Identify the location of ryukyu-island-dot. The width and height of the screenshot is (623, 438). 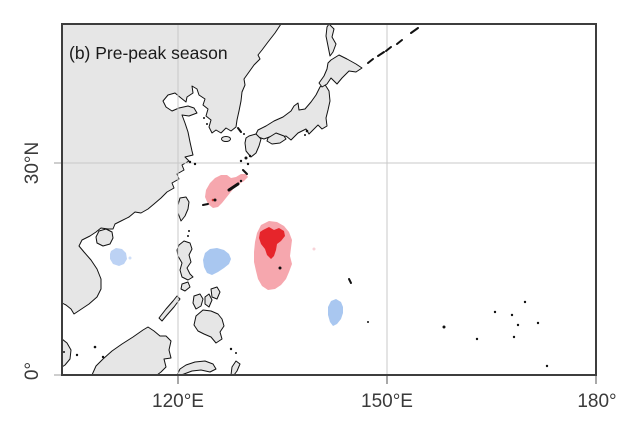
(241, 181).